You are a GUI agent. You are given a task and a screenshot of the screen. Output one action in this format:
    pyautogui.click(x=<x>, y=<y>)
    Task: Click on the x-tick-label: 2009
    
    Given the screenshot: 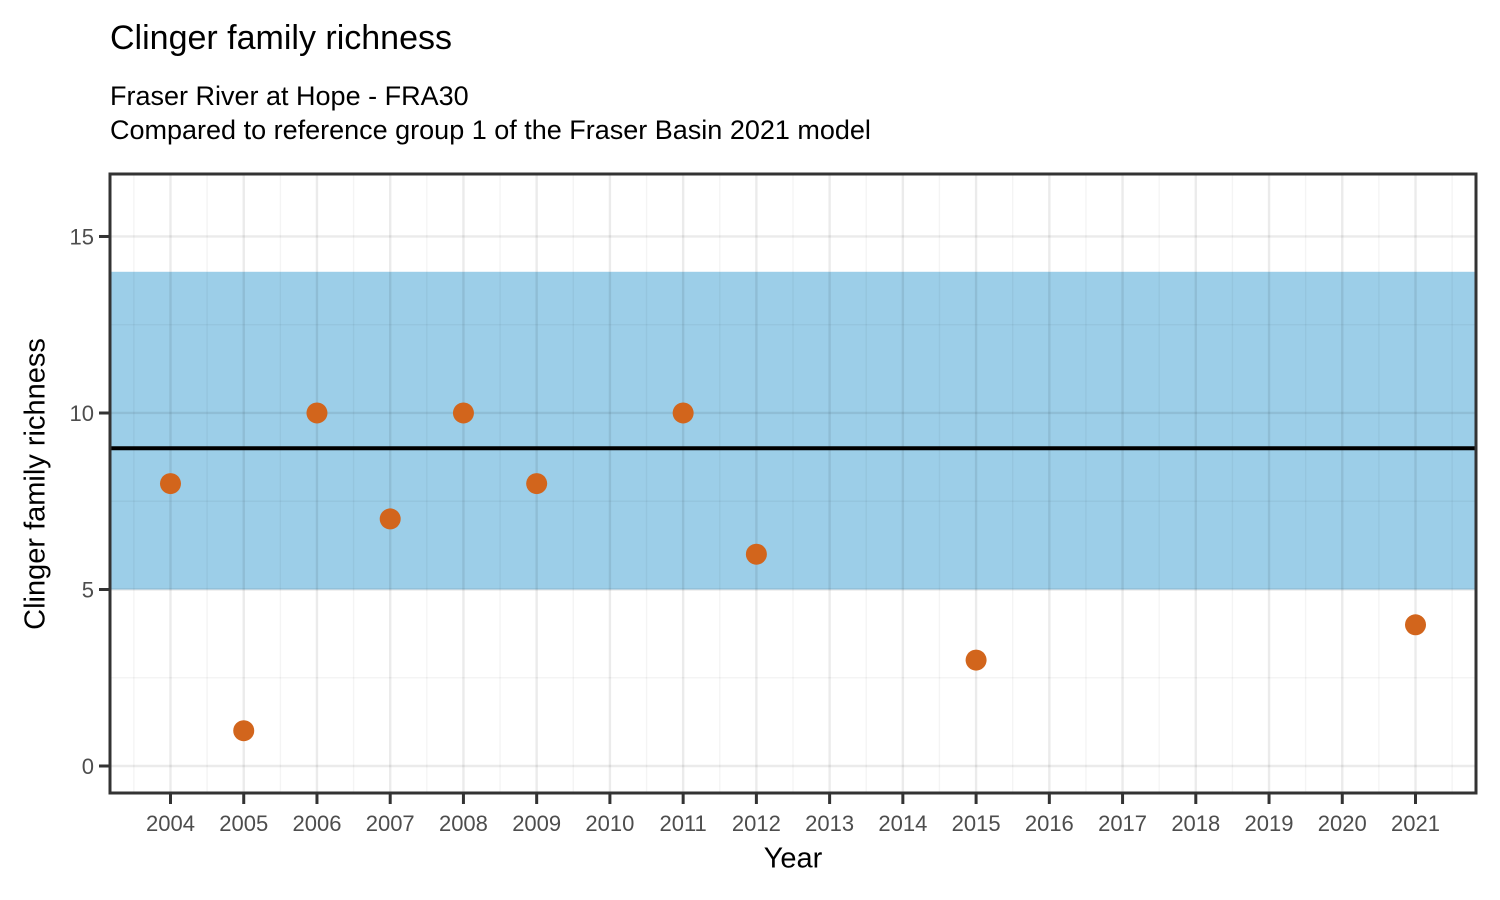 What is the action you would take?
    pyautogui.click(x=536, y=823)
    